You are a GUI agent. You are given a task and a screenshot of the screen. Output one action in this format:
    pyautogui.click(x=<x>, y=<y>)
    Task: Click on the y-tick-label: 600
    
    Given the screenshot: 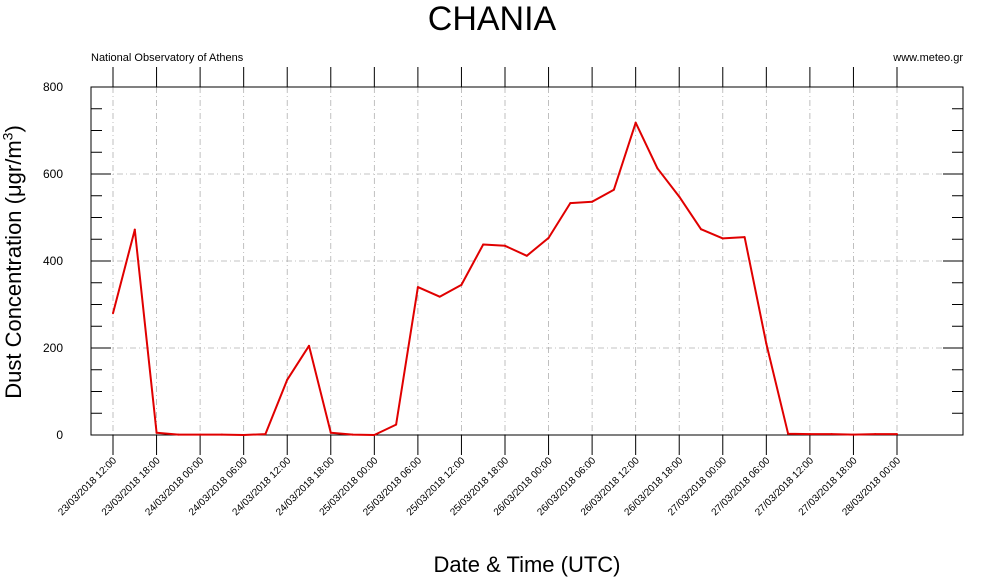 What is the action you would take?
    pyautogui.click(x=53, y=174)
    